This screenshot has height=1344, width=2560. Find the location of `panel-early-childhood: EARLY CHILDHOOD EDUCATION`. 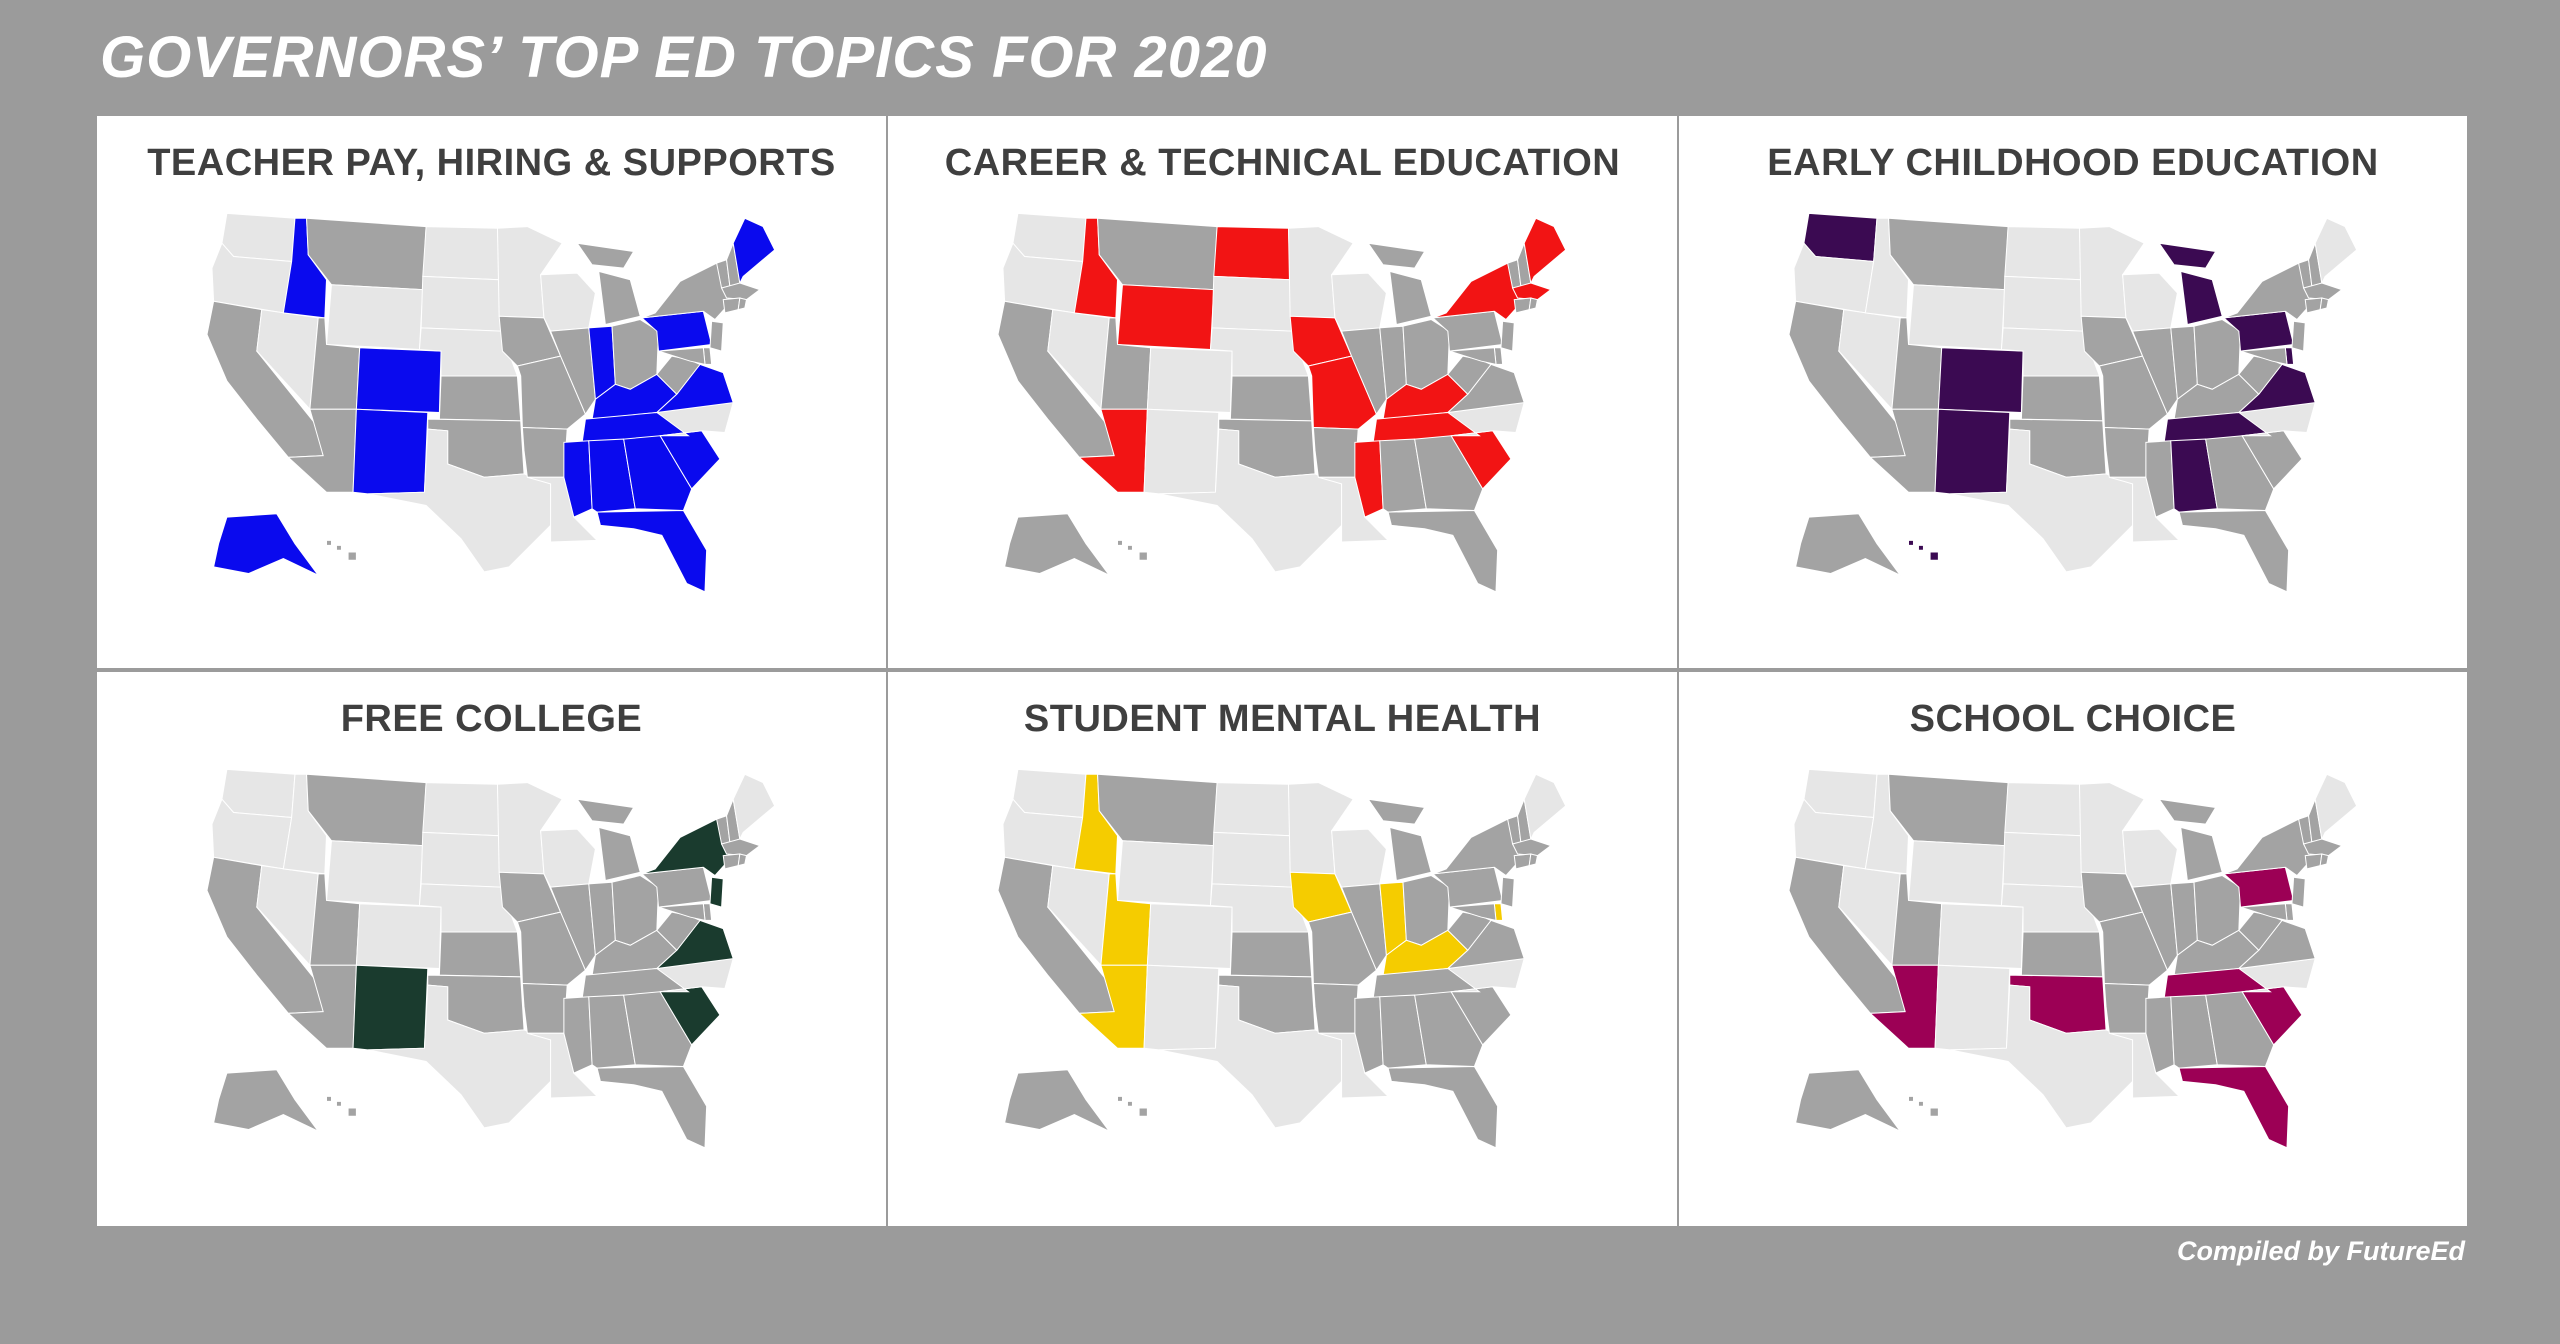

panel-early-childhood: EARLY CHILDHOOD EDUCATION is located at coordinates (2073, 392).